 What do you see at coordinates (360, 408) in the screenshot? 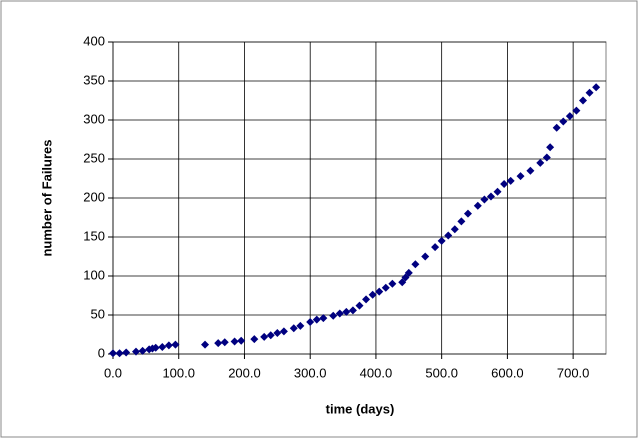
I see `x-axis-title: time (days)` at bounding box center [360, 408].